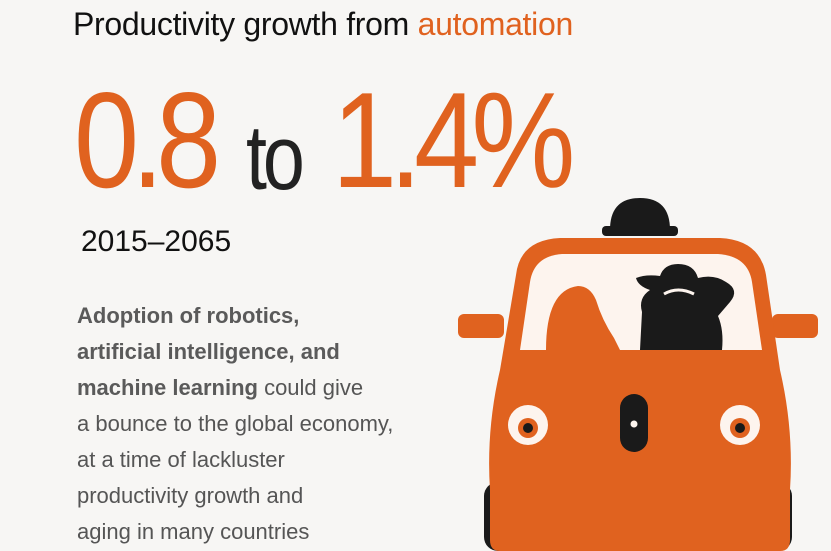 The width and height of the screenshot is (831, 551). Describe the element at coordinates (167, 387) in the screenshot. I see `description-line-3-bold: machine learning` at that location.